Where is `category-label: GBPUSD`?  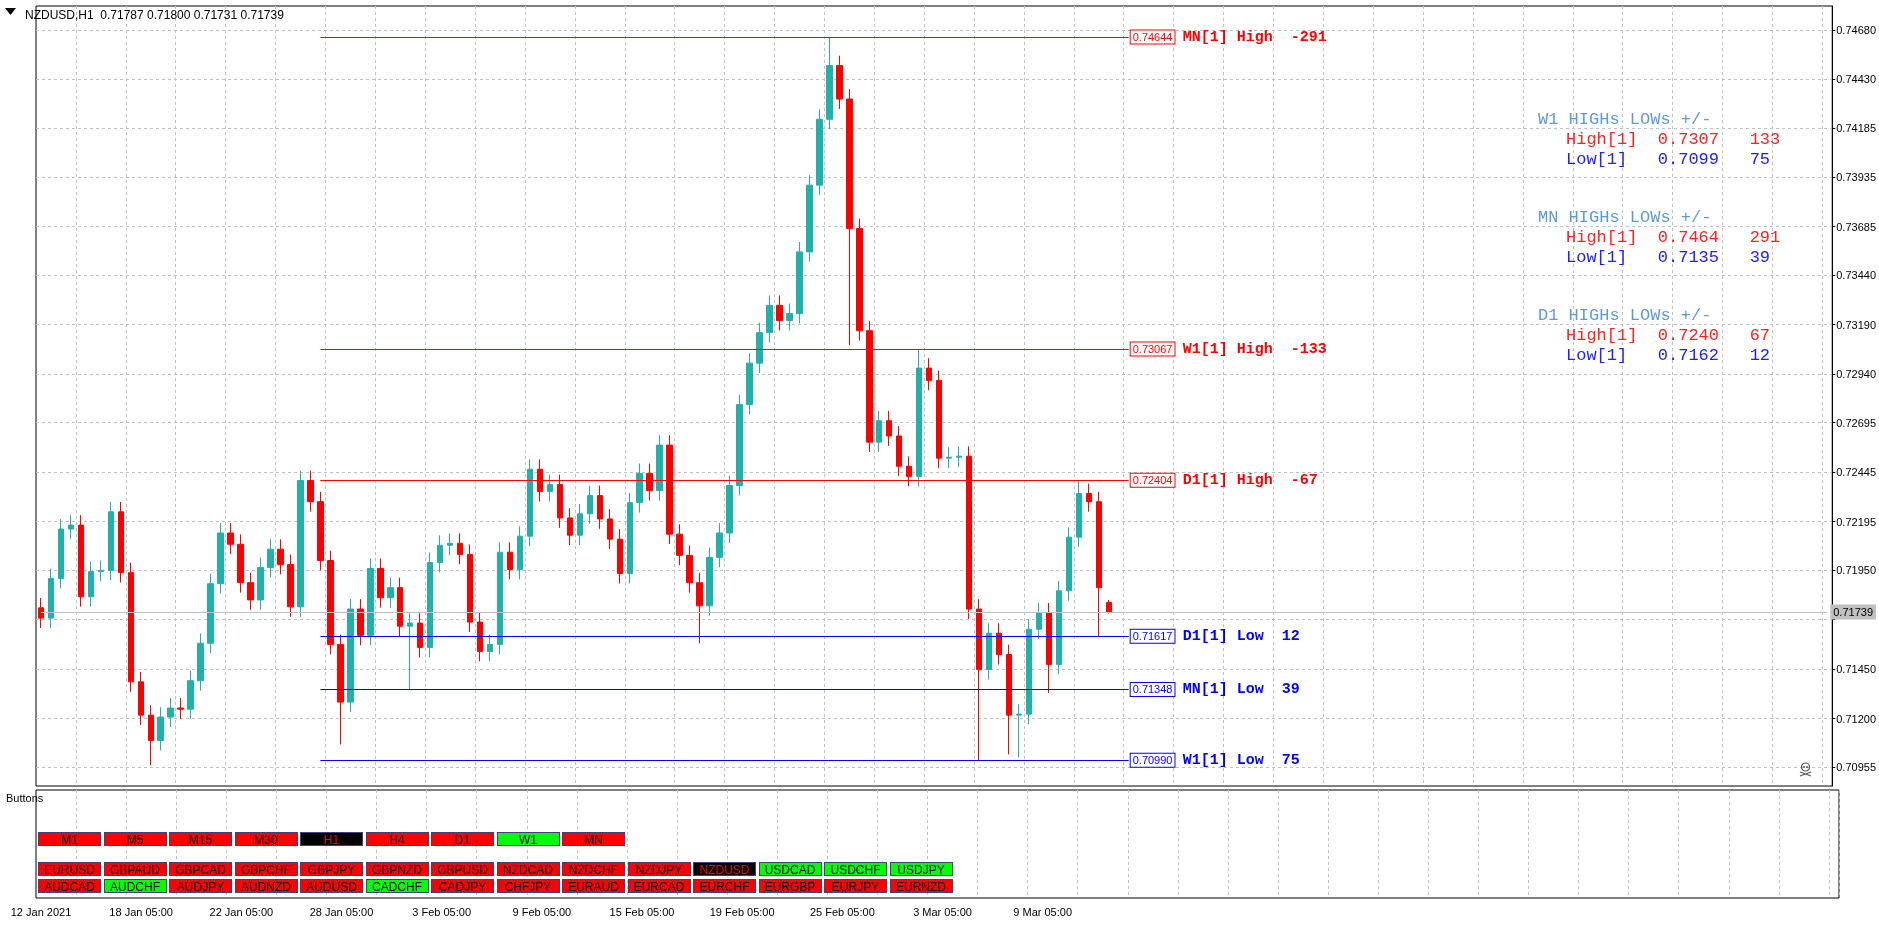 category-label: GBPUSD is located at coordinates (462, 869).